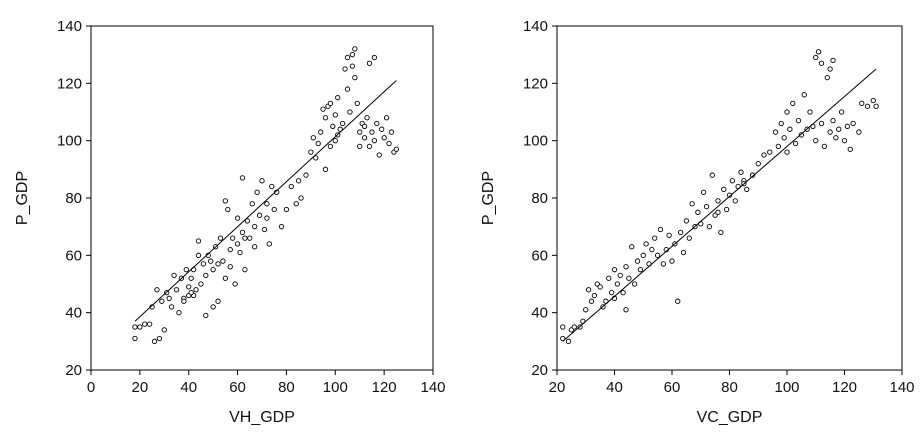  I want to click on x-tick-label-vc: 40, so click(614, 387).